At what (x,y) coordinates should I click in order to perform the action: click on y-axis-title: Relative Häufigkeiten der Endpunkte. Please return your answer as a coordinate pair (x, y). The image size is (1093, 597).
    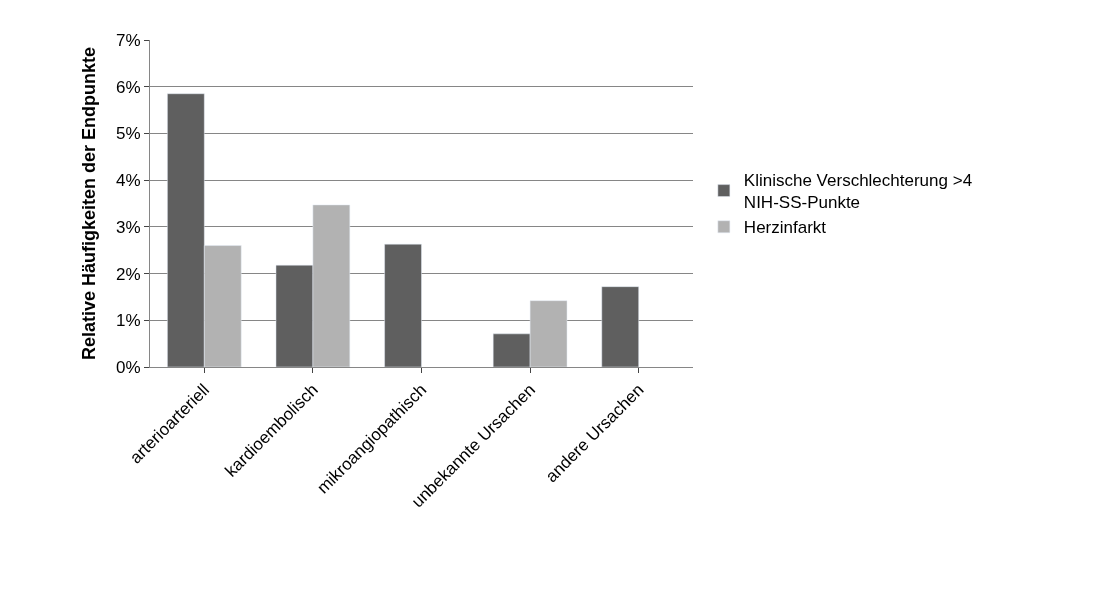
    Looking at the image, I should click on (89, 203).